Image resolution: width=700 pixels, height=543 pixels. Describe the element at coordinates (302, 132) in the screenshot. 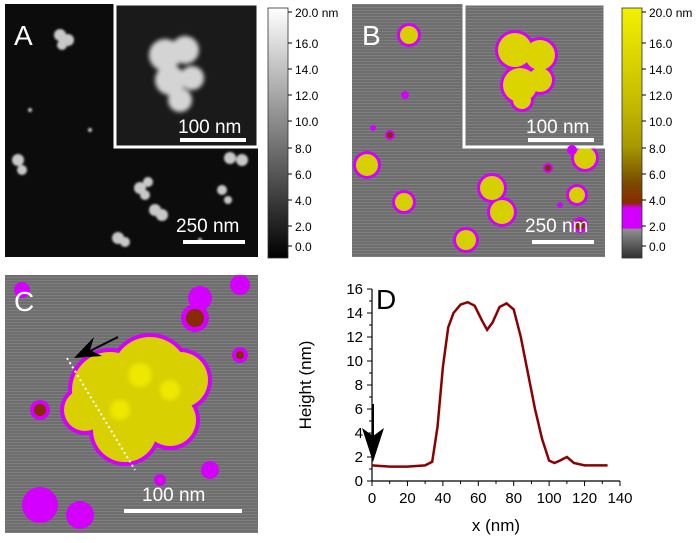

I see `colorbar-gray: 20.0 nm 16.0 14.0 12.0 10.0 8.0 6.0 4.0 2.0 0.0` at that location.